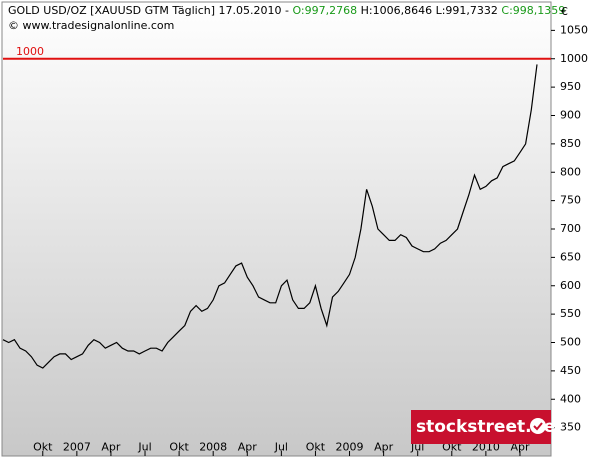  I want to click on y-tick-label: 450, so click(570, 370).